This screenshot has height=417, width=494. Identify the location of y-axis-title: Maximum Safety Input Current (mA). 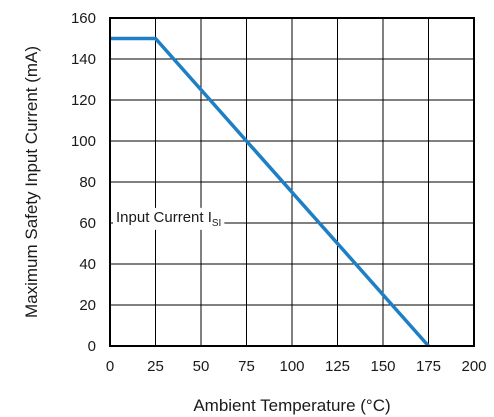
(31, 182).